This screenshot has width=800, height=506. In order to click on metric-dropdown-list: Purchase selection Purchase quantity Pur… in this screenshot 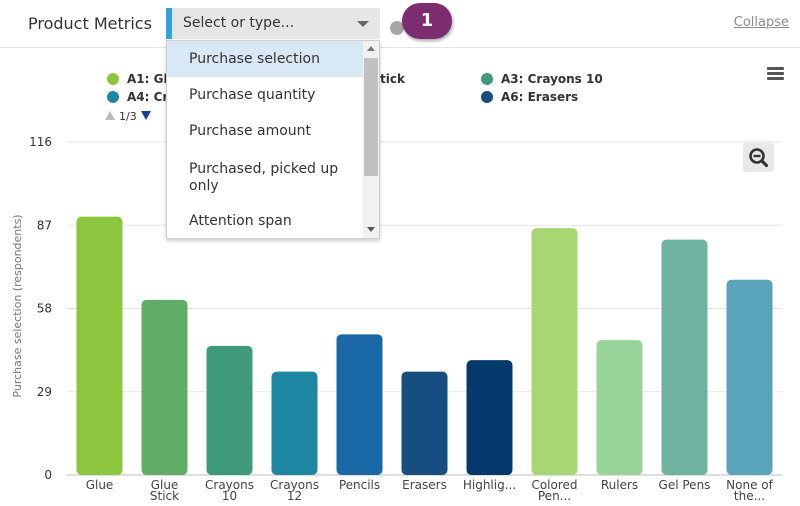, I will do `click(273, 139)`.